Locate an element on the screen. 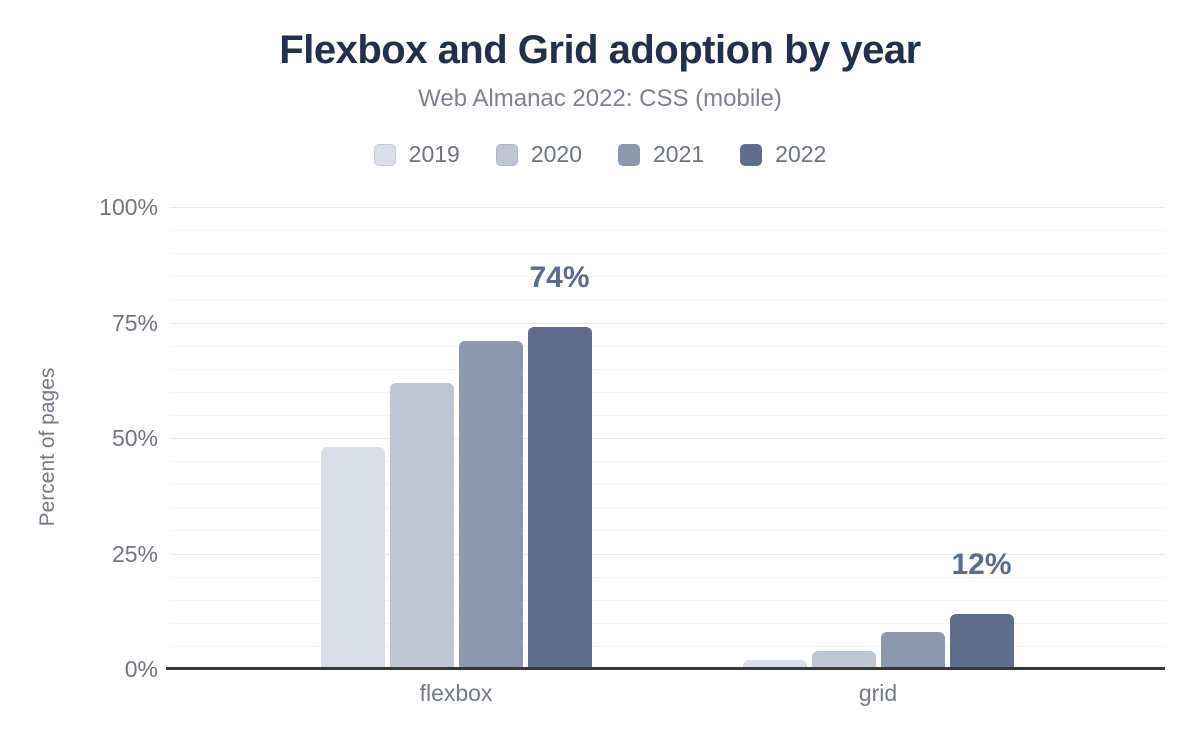 This screenshot has height=742, width=1200. bar-grid-2019 is located at coordinates (774, 664).